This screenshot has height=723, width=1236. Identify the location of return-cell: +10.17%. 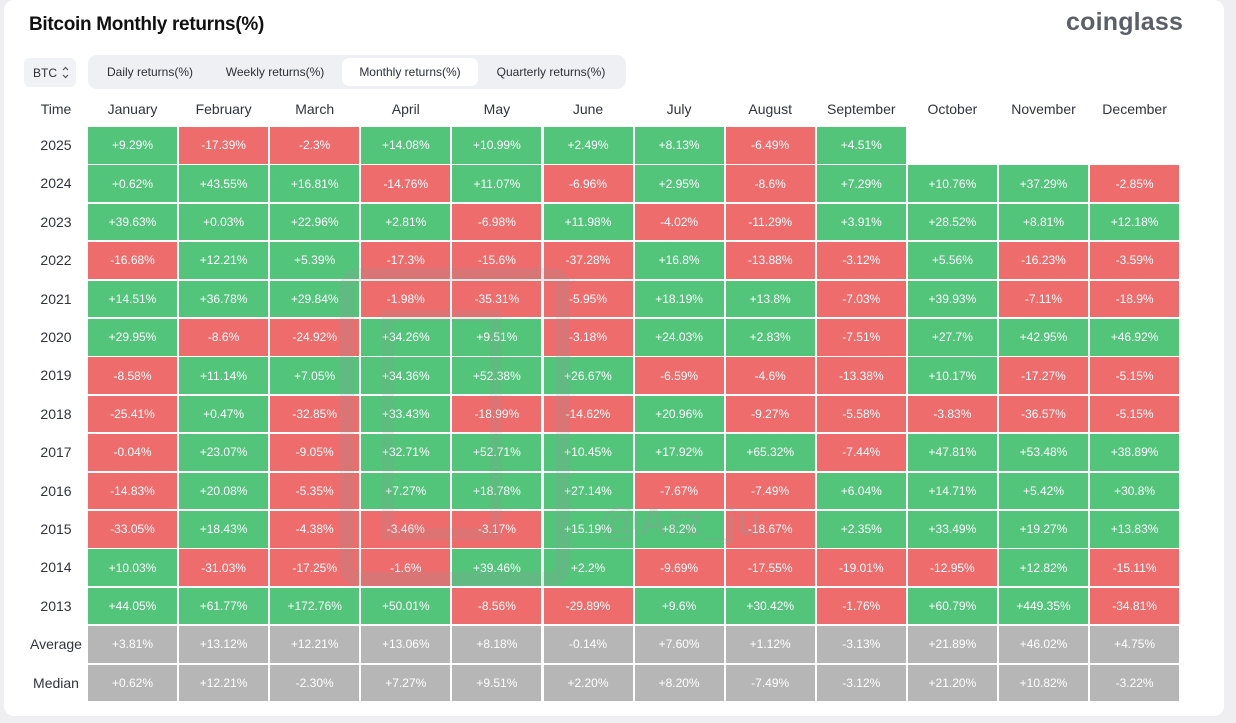
(952, 375).